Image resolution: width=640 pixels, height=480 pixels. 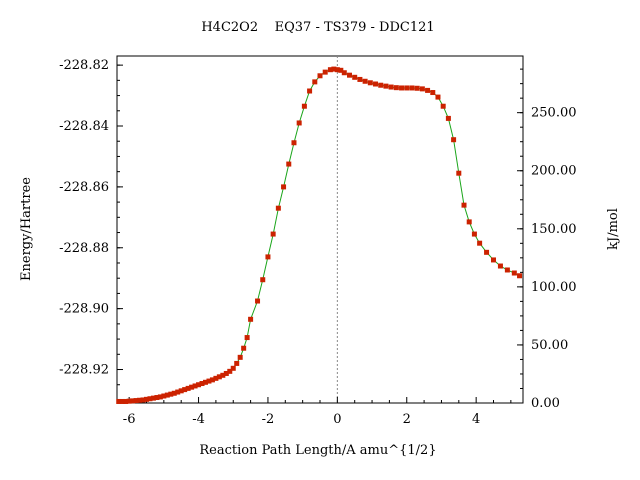 What do you see at coordinates (476, 419) in the screenshot?
I see `x-tick-label: 4` at bounding box center [476, 419].